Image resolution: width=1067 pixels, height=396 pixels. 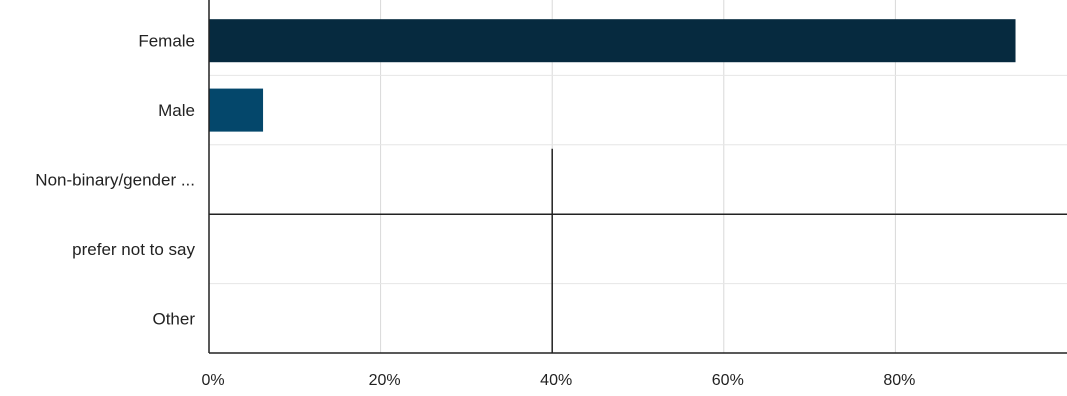 I want to click on x-tick-label-4: 80%, so click(x=899, y=380).